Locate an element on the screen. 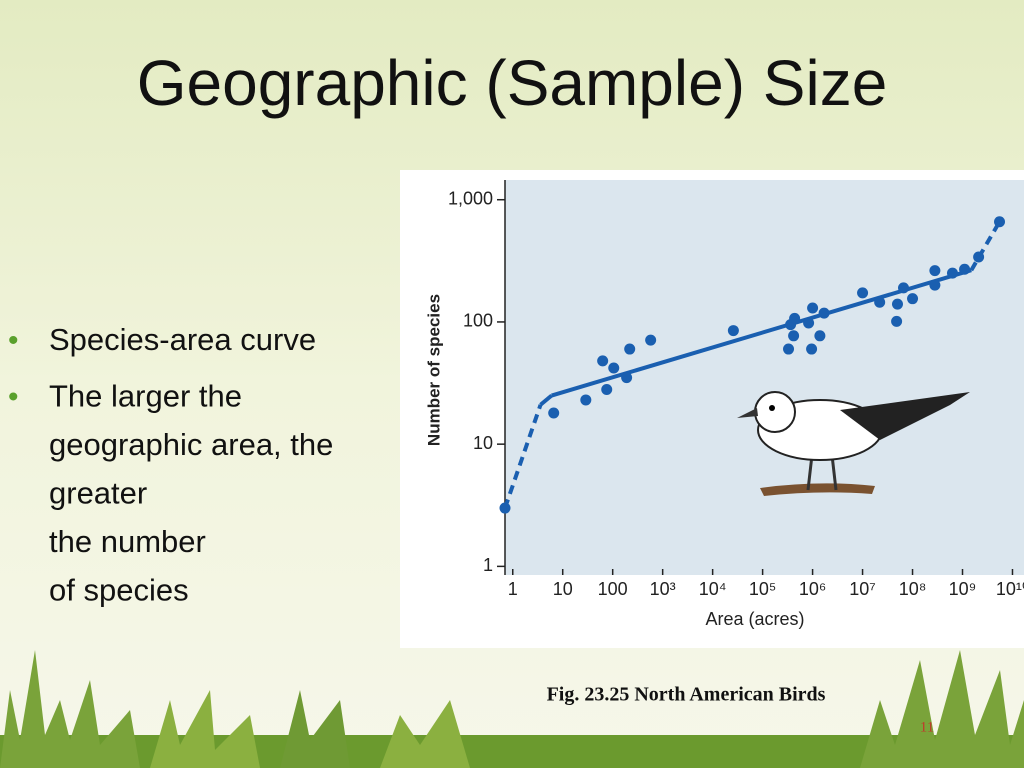 The image size is (1024, 768). x-tick-label: 10 is located at coordinates (563, 589).